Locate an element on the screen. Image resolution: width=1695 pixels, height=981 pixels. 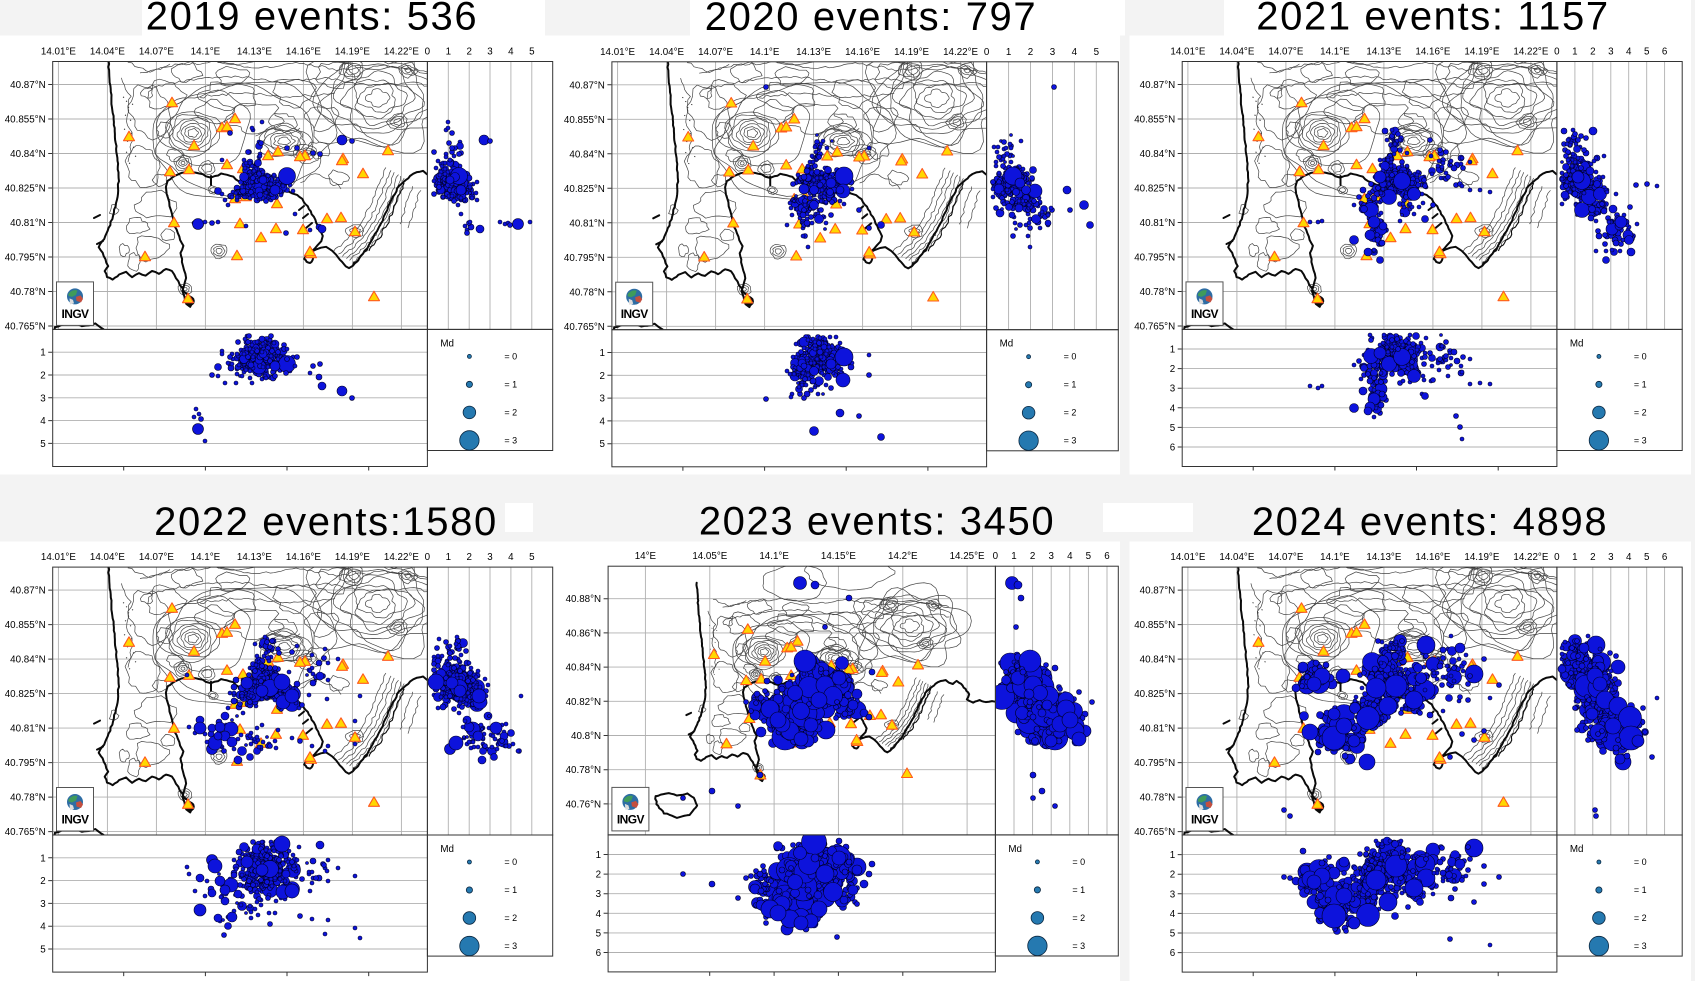
svg-text: 2022 events:1580 is located at coordinates (326, 522).